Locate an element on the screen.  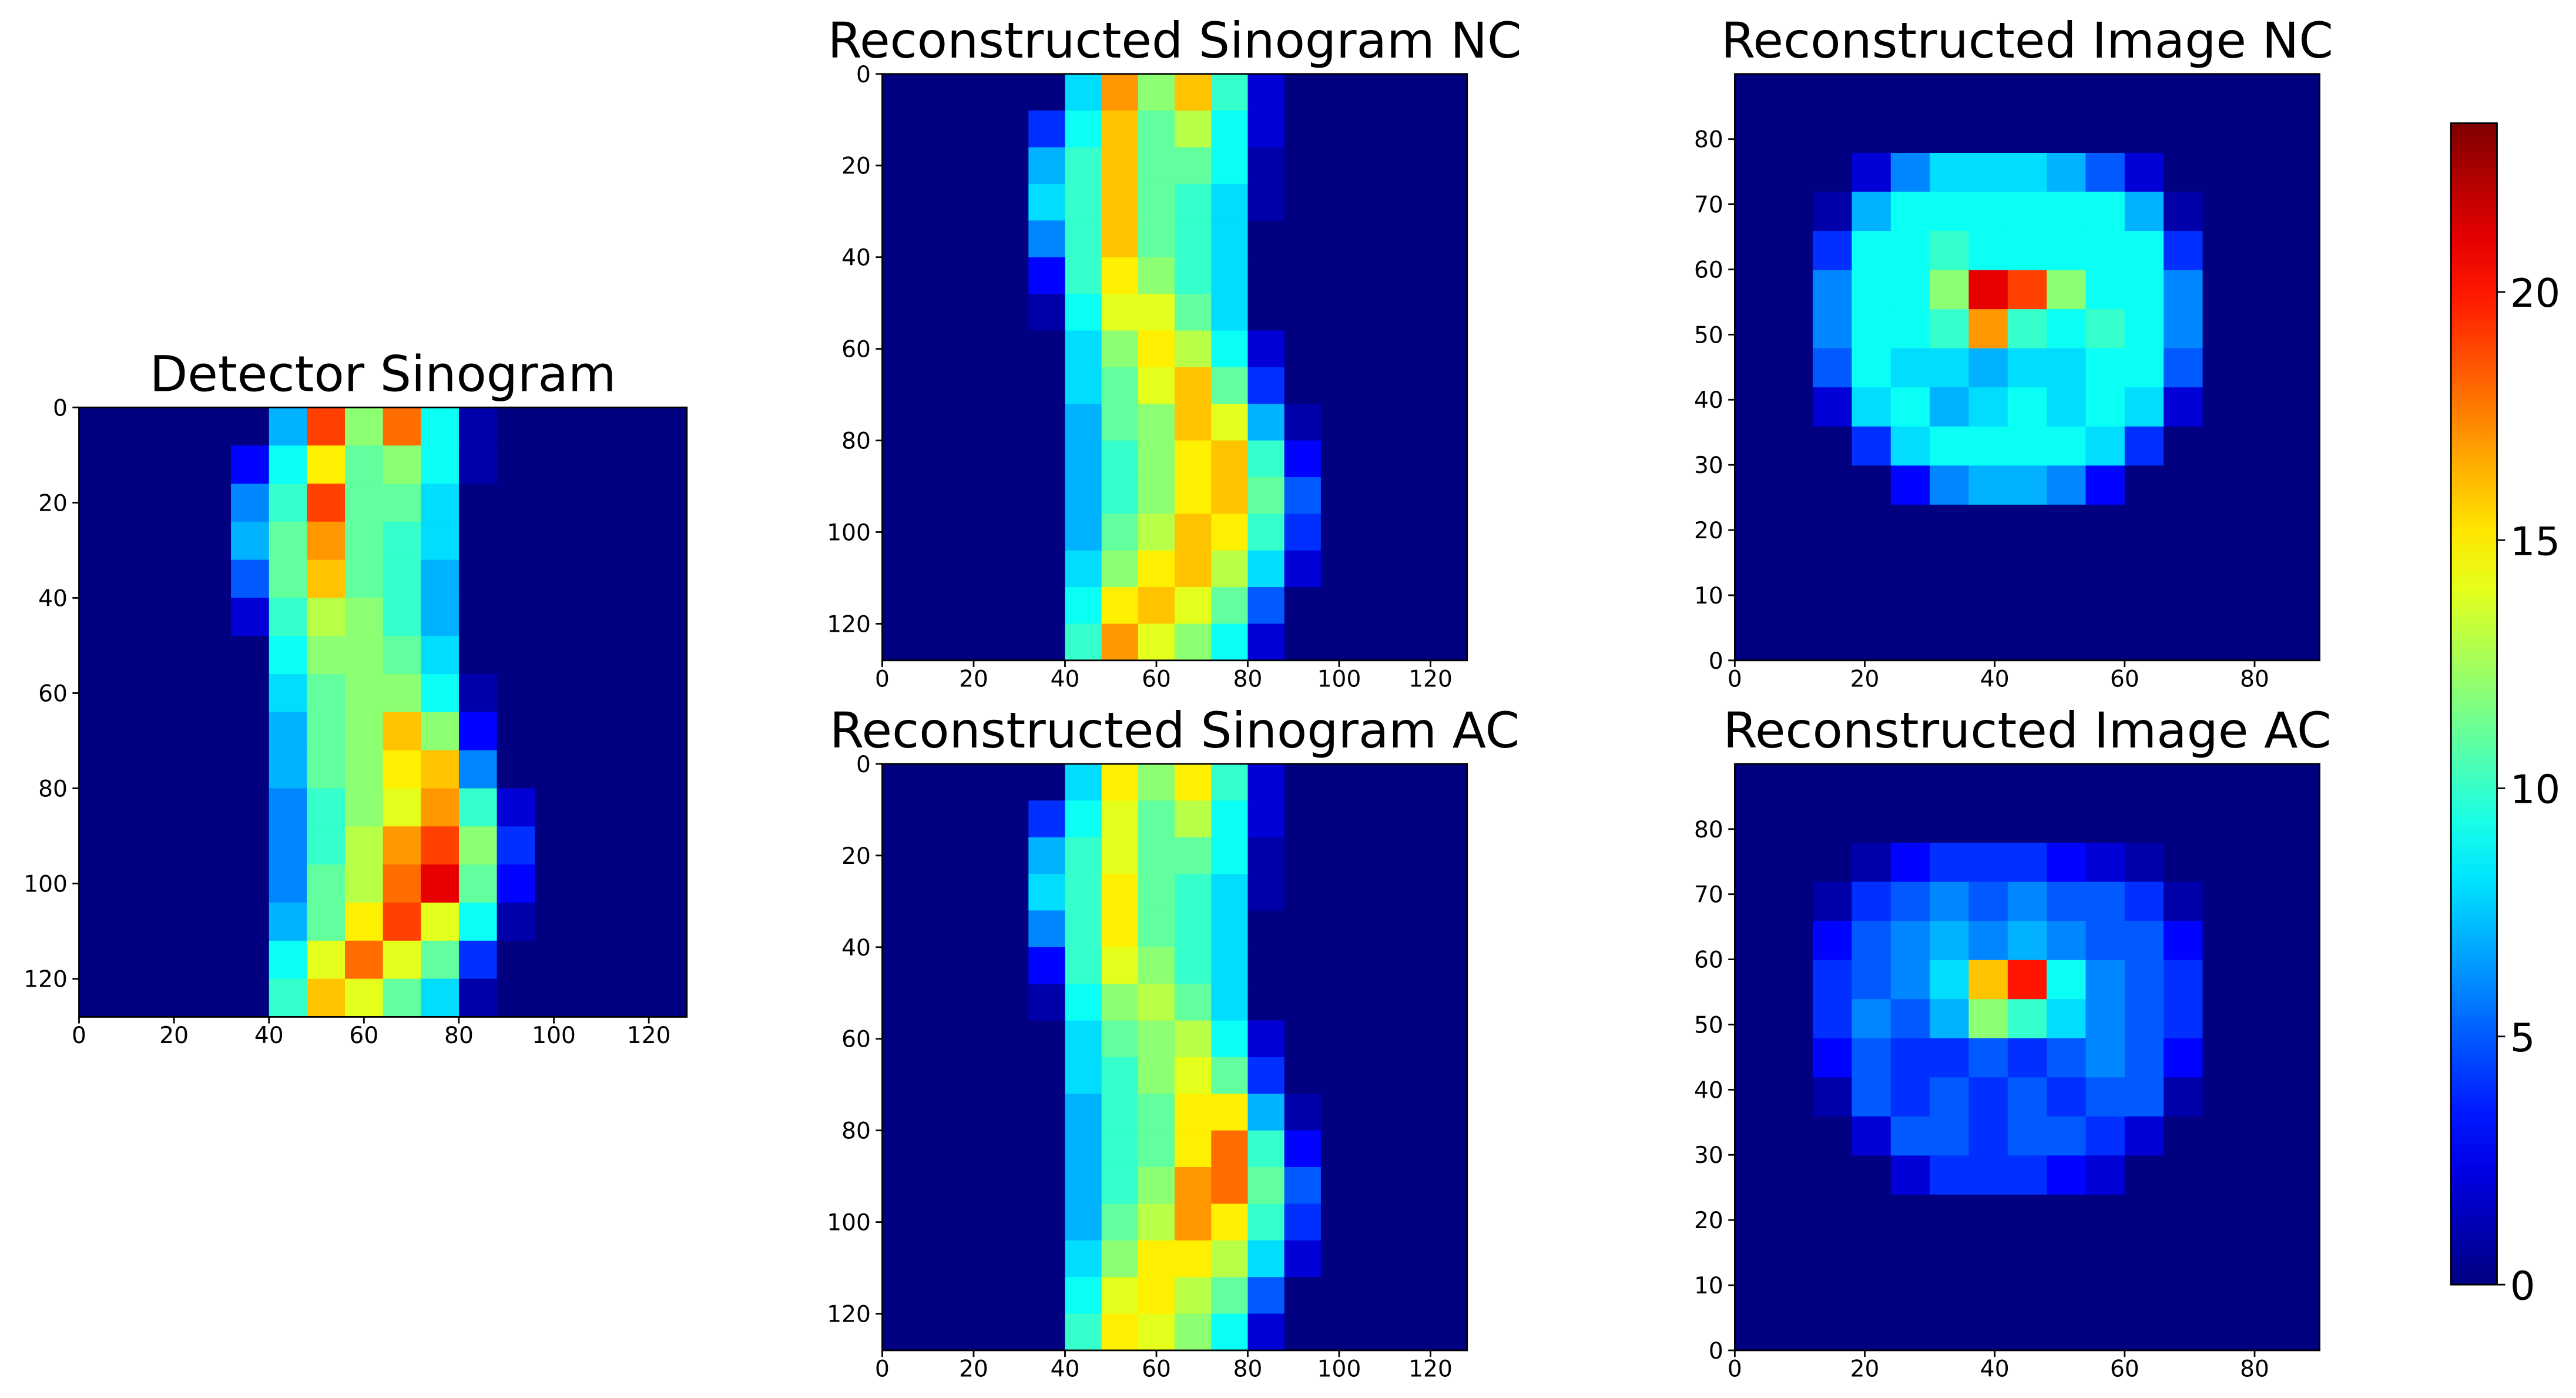
colorbar-tick-label: 10 is located at coordinates (2535, 790).